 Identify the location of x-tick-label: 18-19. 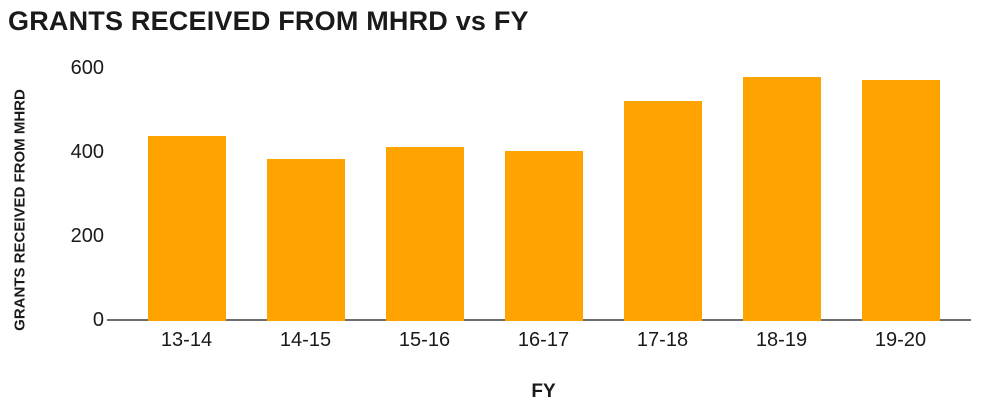
(781, 340).